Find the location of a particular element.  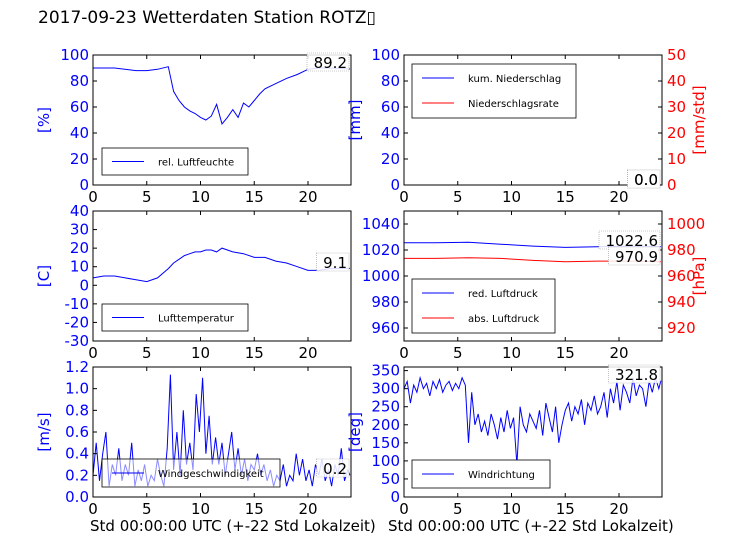

chart-panel-precipitation is located at coordinates (533, 121).